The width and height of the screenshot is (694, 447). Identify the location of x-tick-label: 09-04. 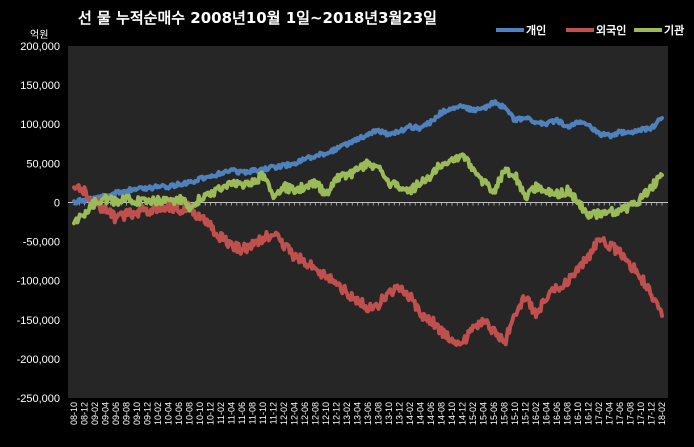
(106, 413).